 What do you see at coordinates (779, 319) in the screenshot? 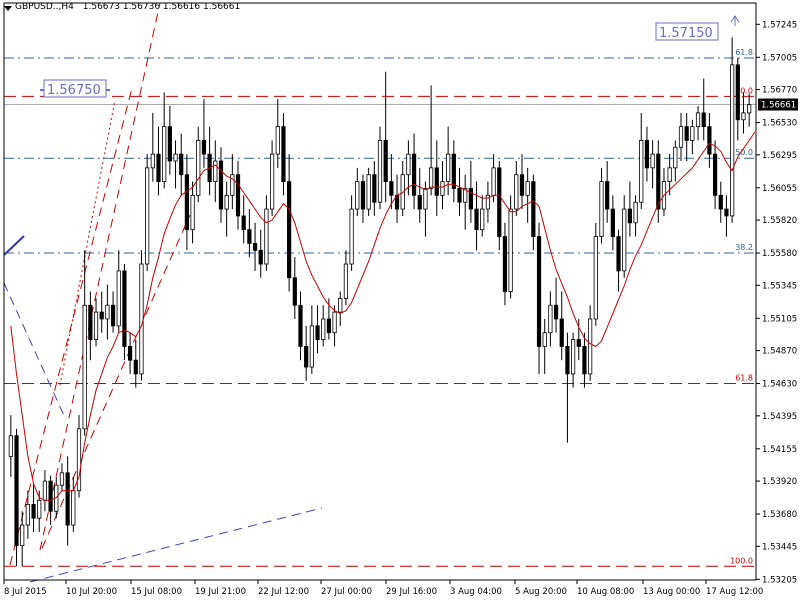
I see `y-tick-label: 1.55105` at bounding box center [779, 319].